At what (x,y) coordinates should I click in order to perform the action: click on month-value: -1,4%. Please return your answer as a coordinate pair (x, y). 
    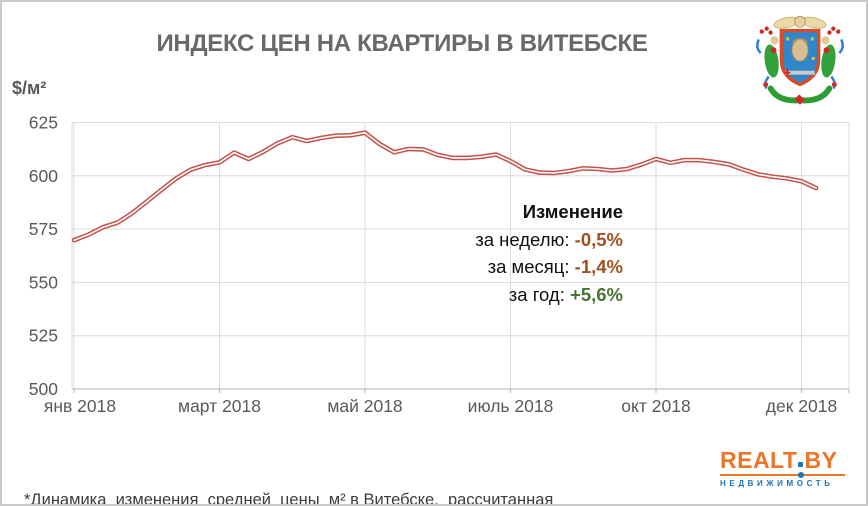
    Looking at the image, I should click on (598, 266).